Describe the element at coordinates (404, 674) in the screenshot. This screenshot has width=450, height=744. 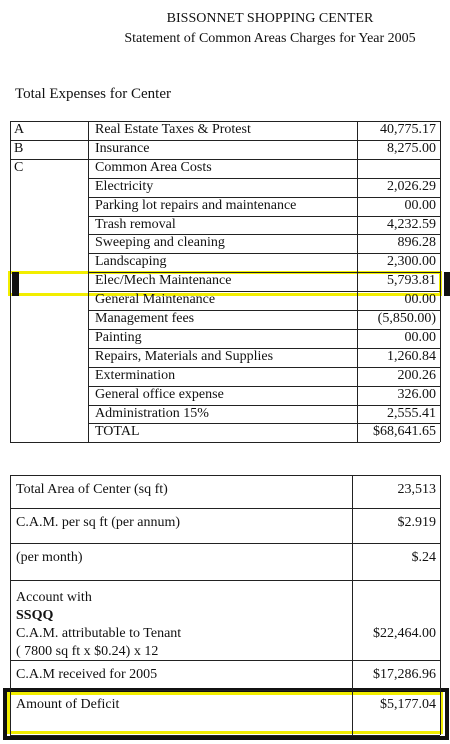
I see `amount-cell: $17,286.96` at that location.